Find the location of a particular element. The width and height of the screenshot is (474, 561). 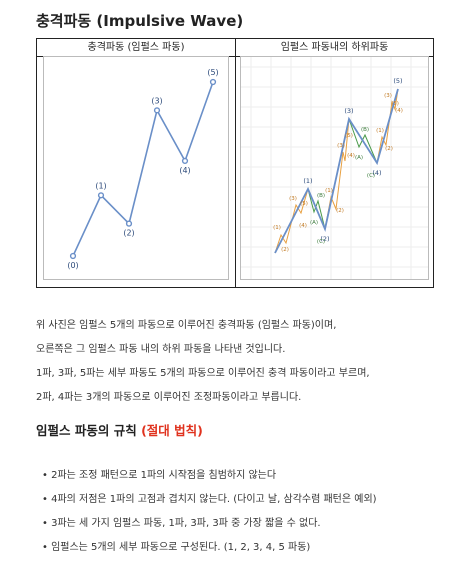

impulse-wave-line is located at coordinates (143, 169).